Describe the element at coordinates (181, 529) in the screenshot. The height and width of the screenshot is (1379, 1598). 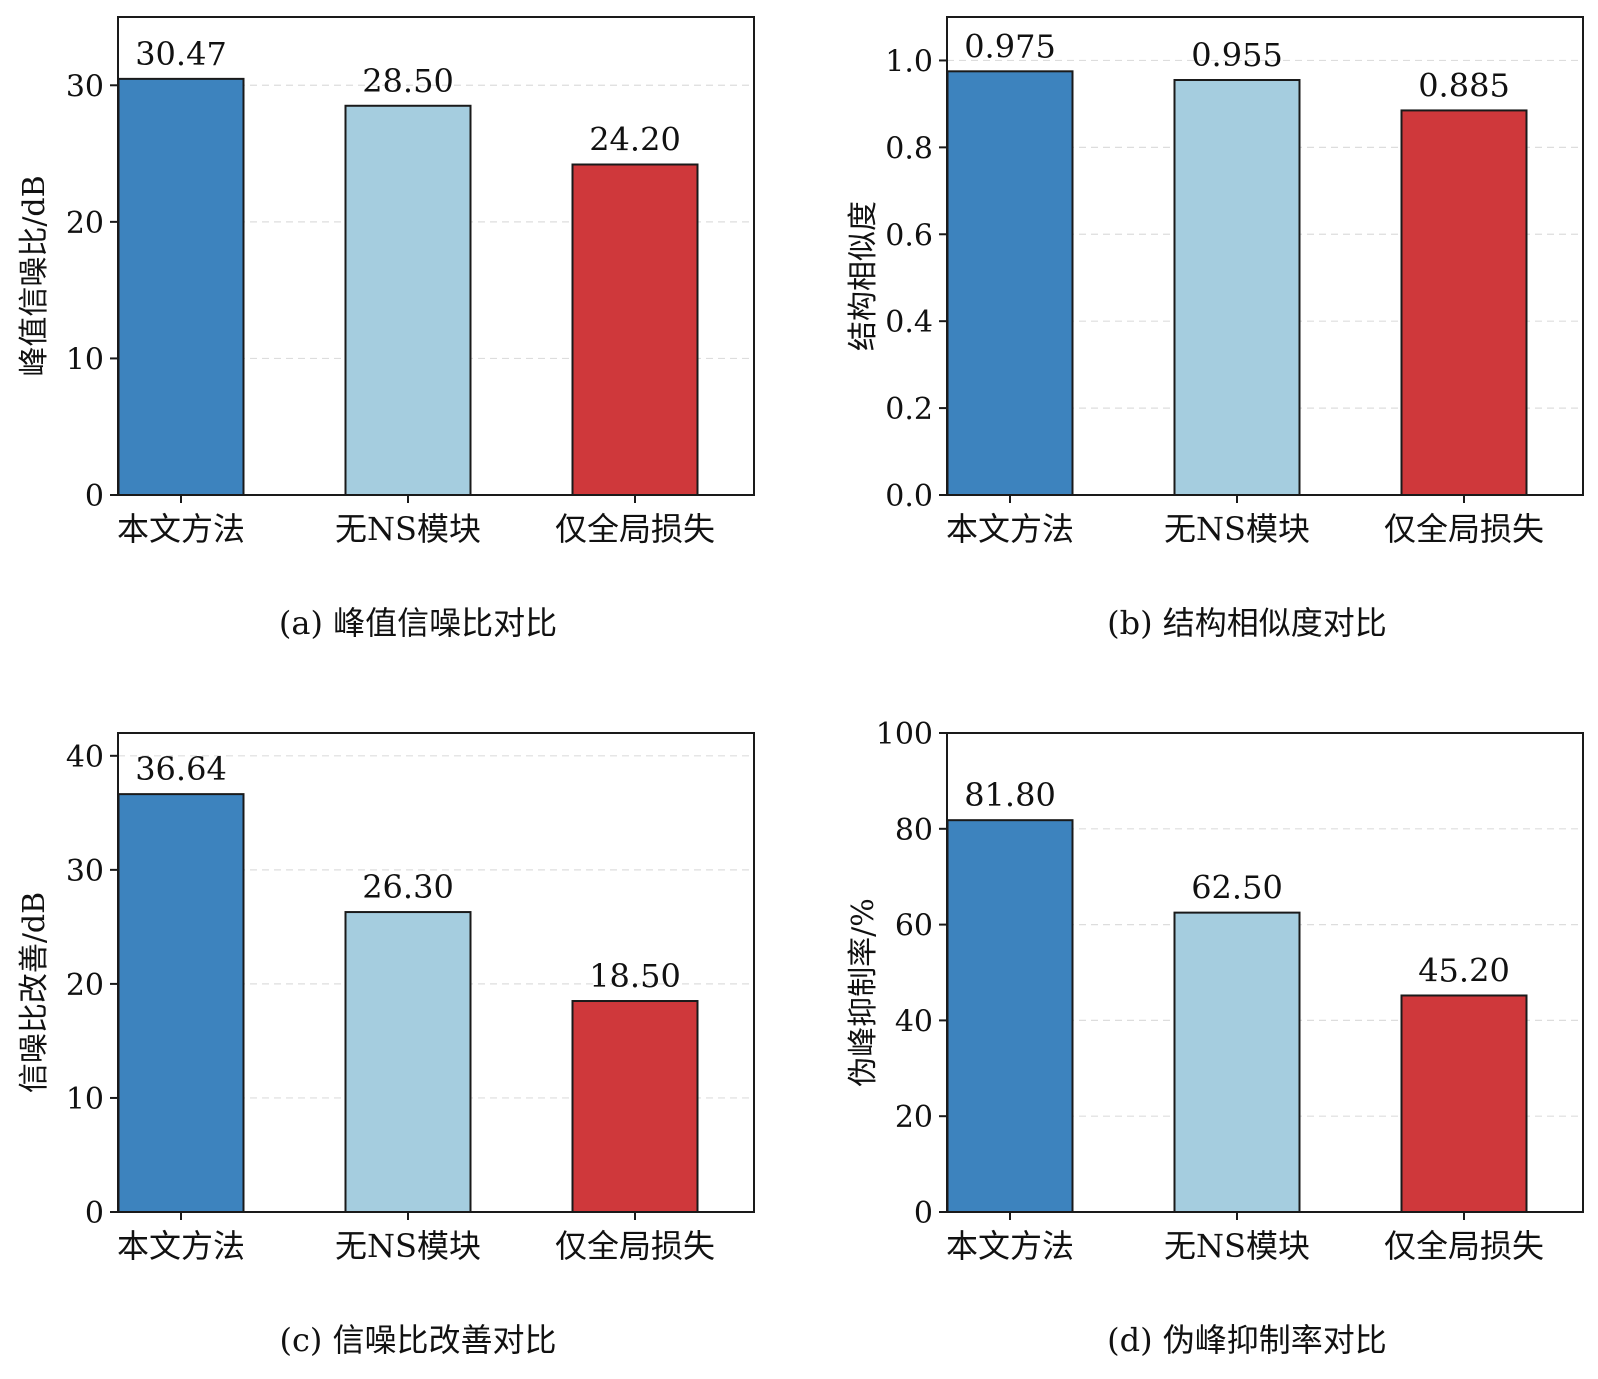
I see `chart-0-category-label-0: 本文方法` at that location.